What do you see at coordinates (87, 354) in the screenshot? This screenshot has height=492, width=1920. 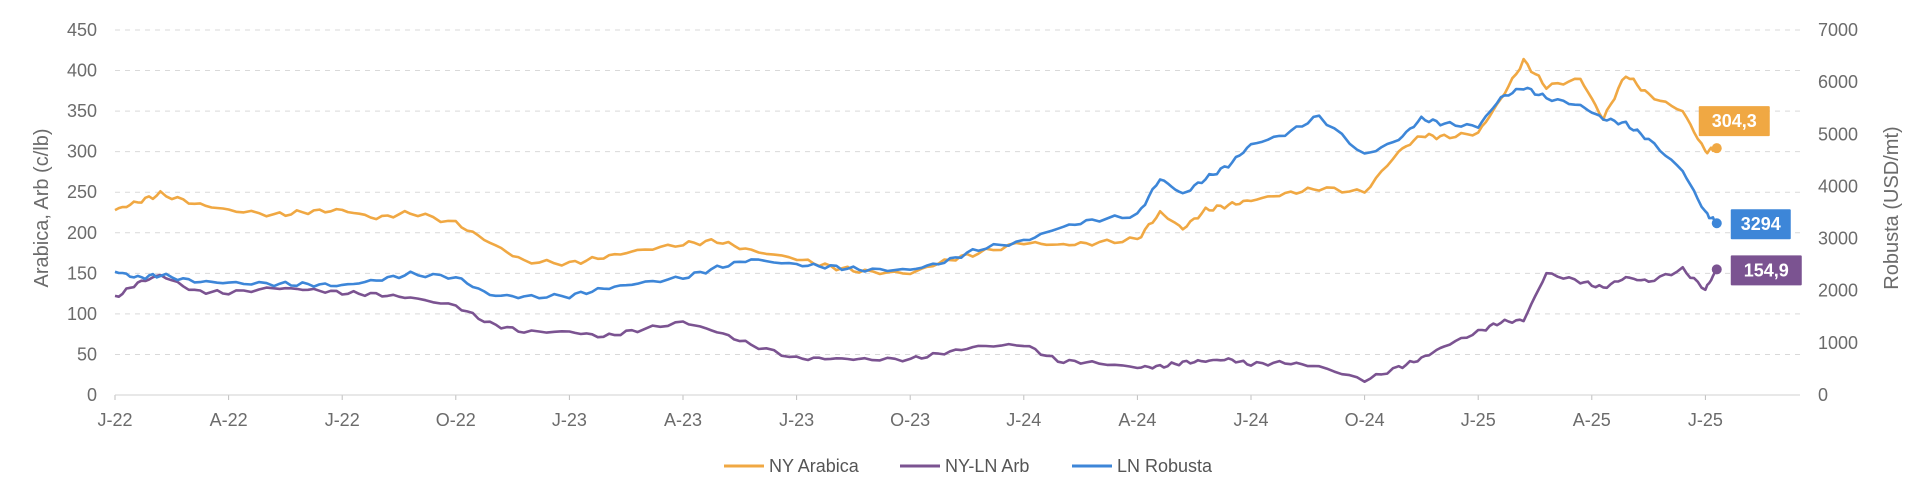 I see `y-left-tick-label: 50` at bounding box center [87, 354].